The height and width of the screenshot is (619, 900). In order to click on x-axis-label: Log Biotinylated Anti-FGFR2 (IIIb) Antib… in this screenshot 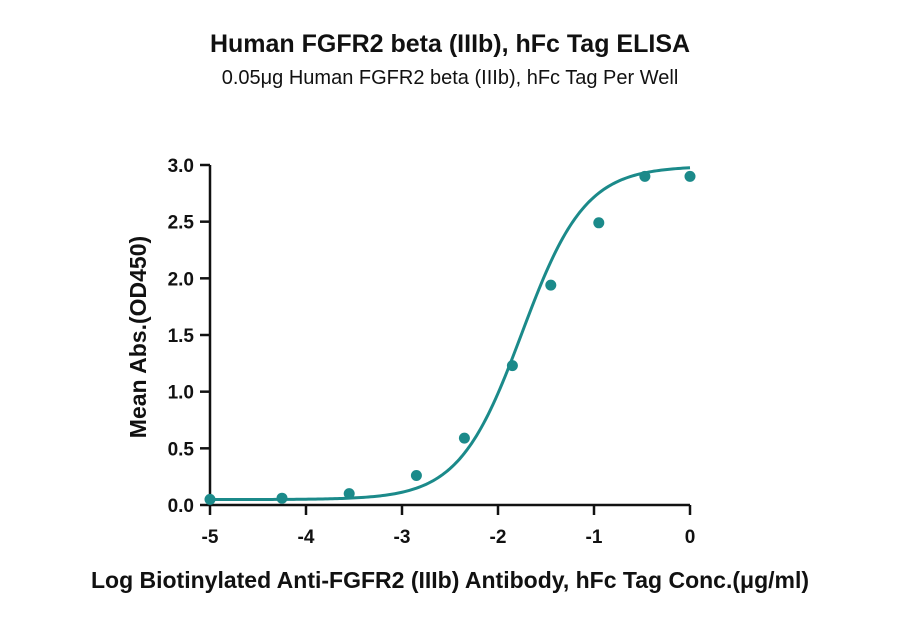, I will do `click(450, 580)`.